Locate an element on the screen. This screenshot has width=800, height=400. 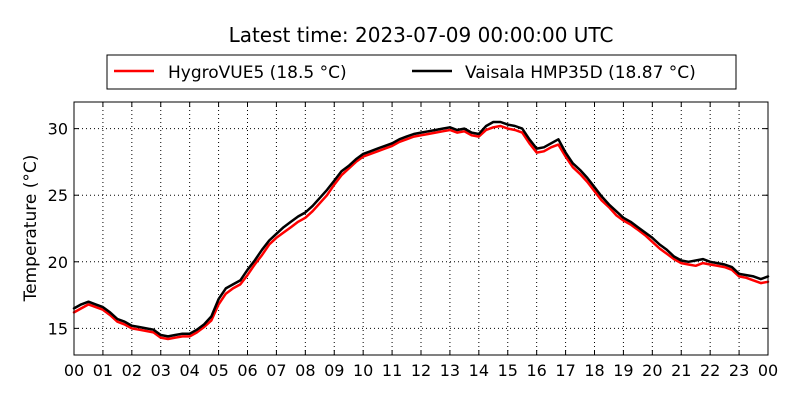
chart-title: Latest time: 2023-07-09 00:00:00 UTC is located at coordinates (421, 35).